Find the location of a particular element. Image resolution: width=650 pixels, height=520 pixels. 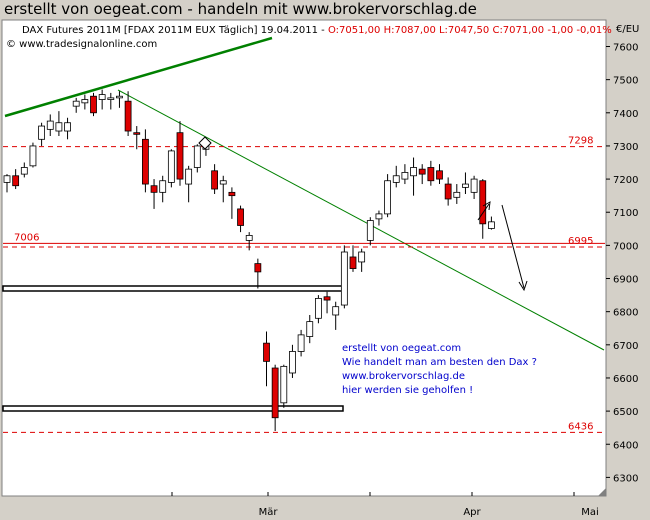

y-tick-label: 7500 is located at coordinates (625, 81).